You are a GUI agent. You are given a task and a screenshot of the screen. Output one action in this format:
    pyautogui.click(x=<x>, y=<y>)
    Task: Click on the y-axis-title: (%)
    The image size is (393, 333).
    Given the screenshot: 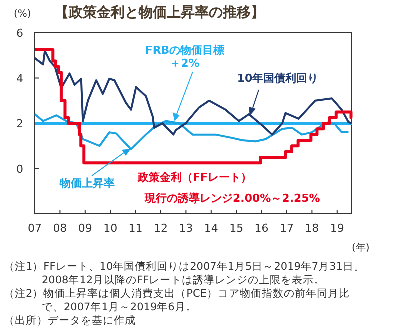 What is the action you would take?
    pyautogui.click(x=23, y=14)
    